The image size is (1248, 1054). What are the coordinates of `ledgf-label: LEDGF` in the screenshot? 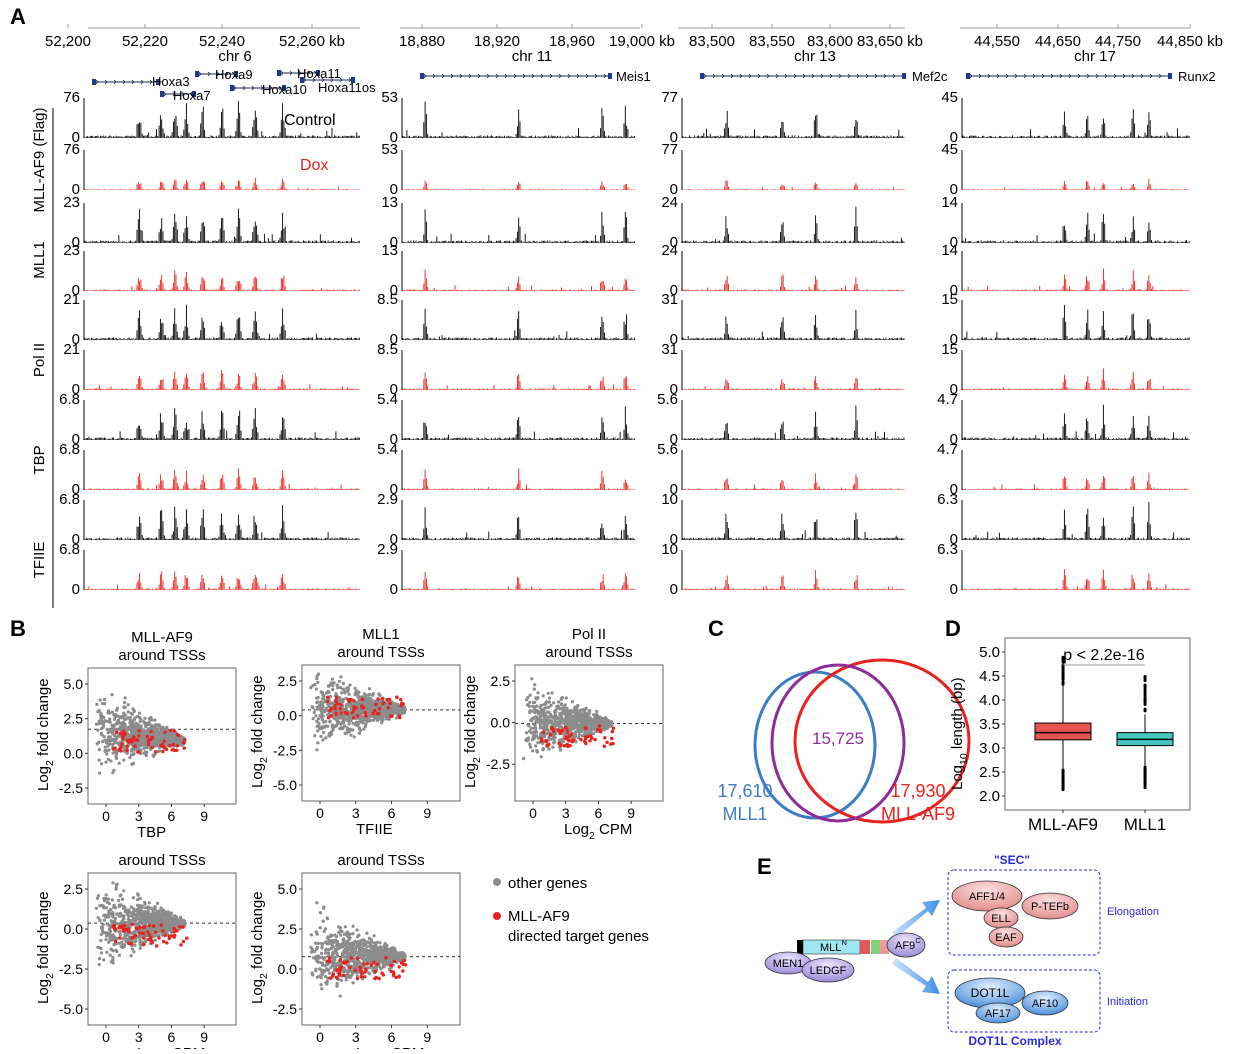 It's located at (828, 971).